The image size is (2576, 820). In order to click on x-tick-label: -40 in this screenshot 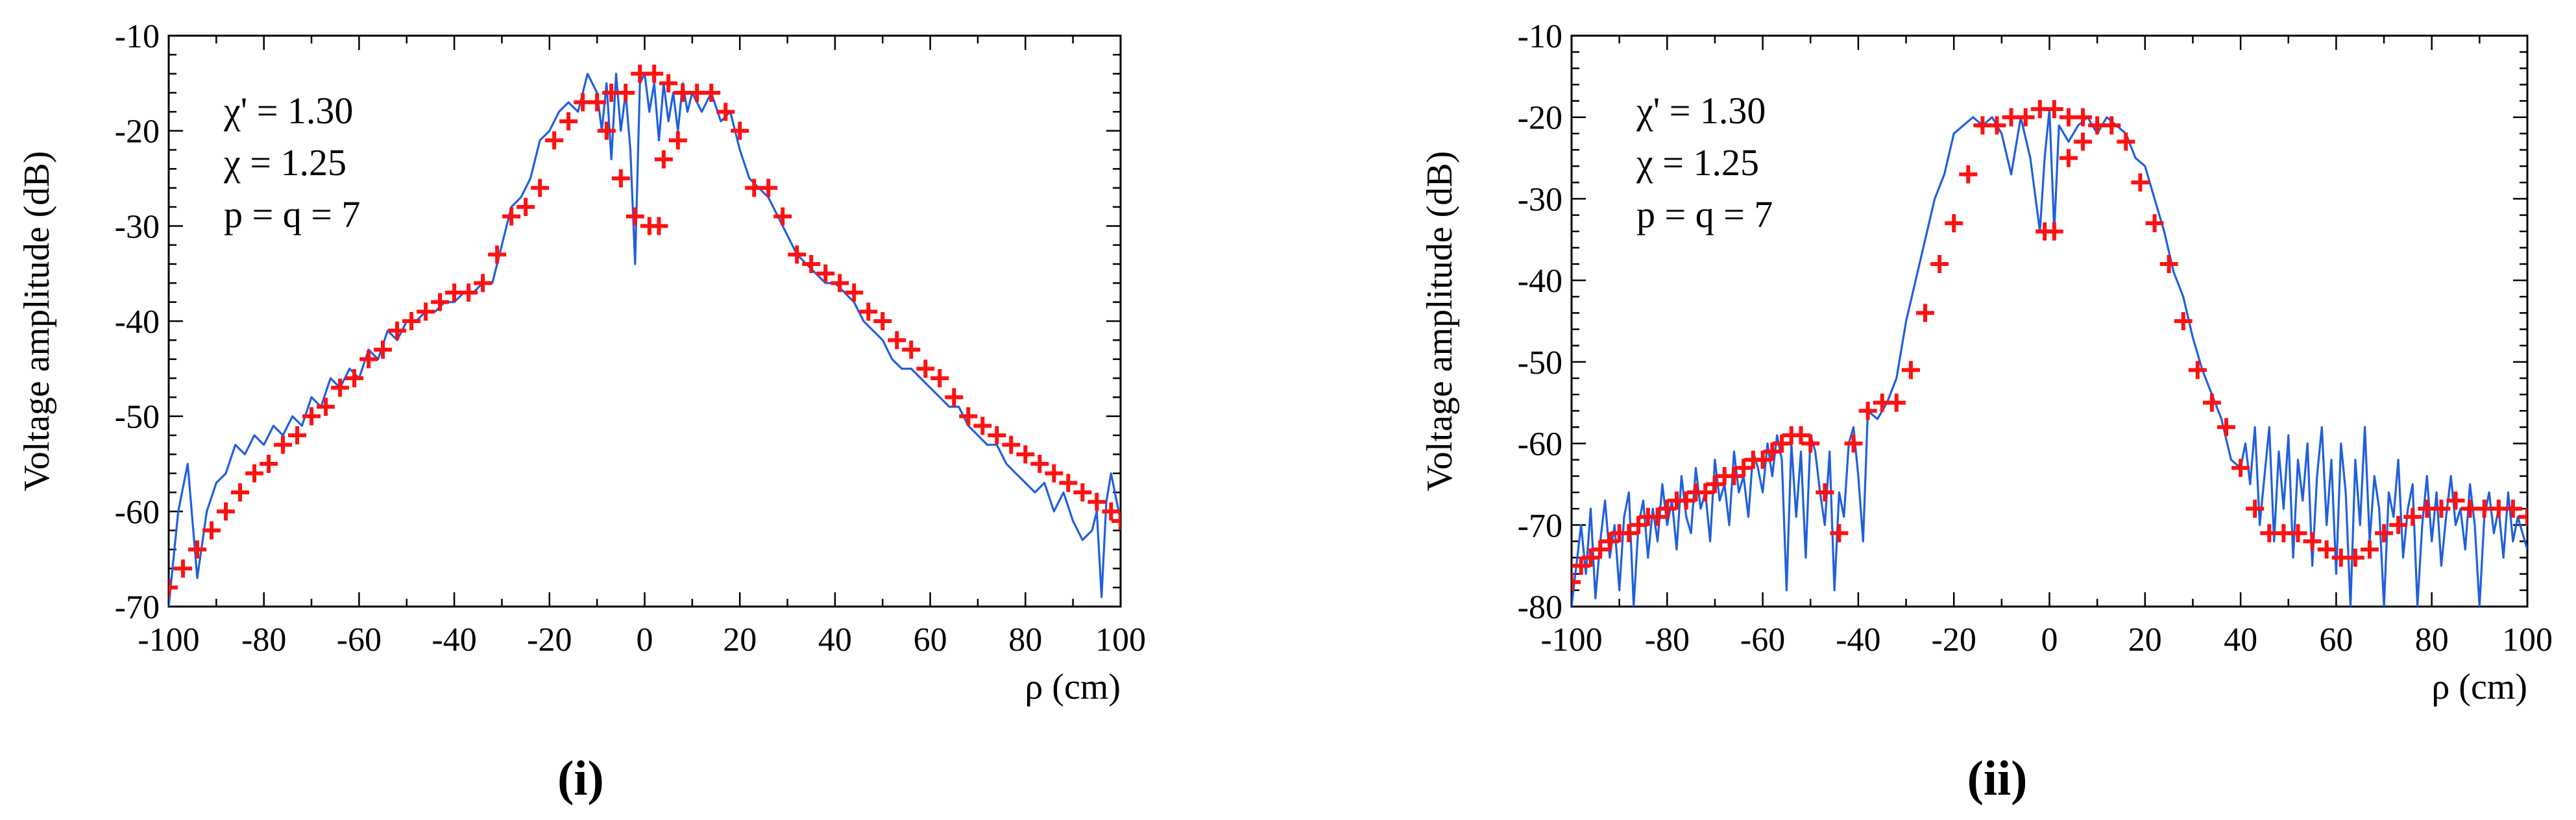, I will do `click(1858, 639)`.